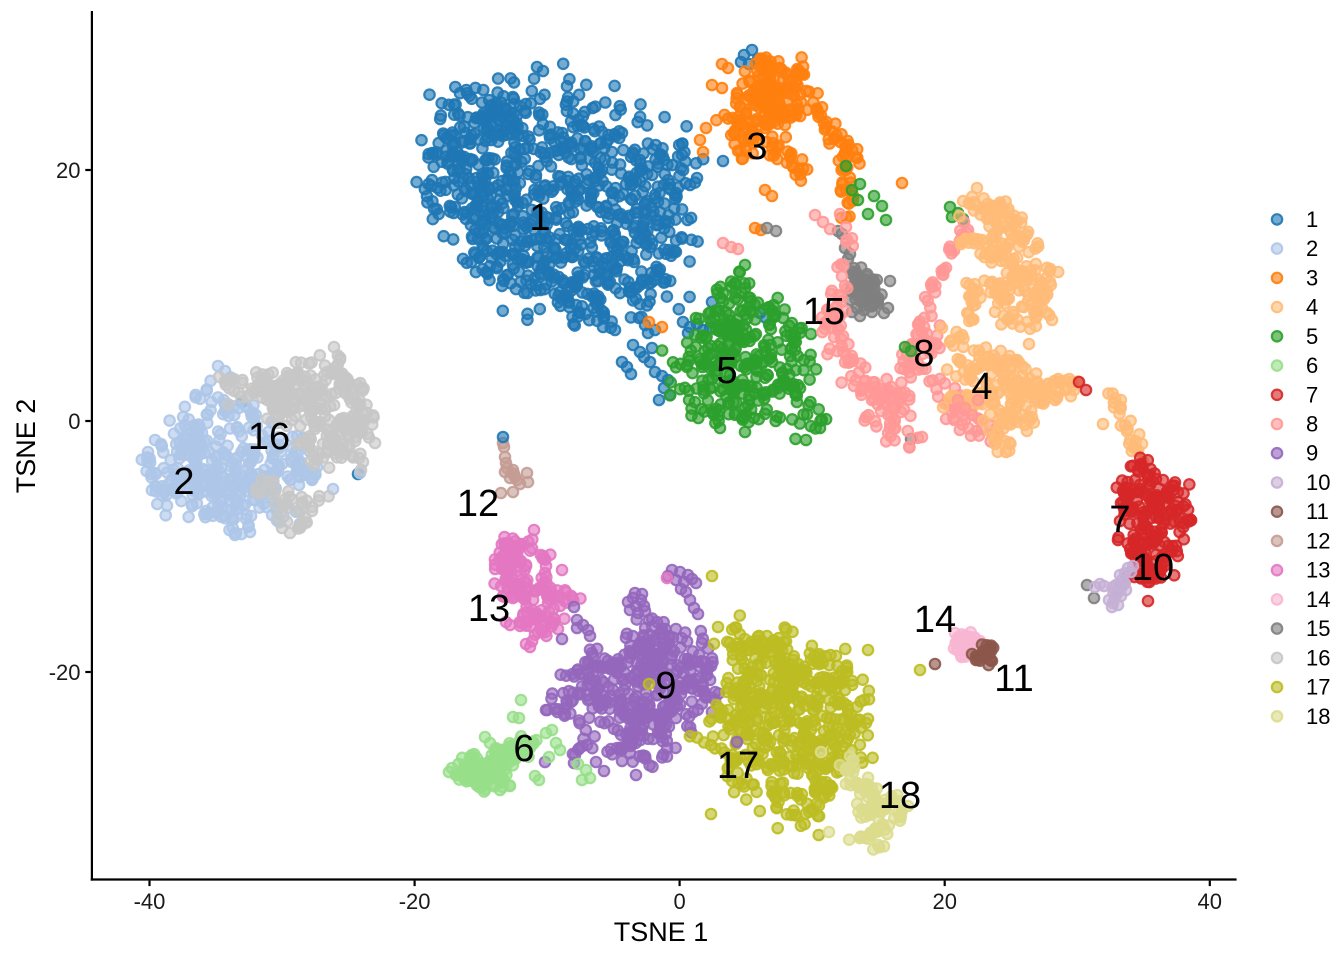 The image size is (1344, 960). What do you see at coordinates (150, 901) in the screenshot?
I see `svg-text: -40` at bounding box center [150, 901].